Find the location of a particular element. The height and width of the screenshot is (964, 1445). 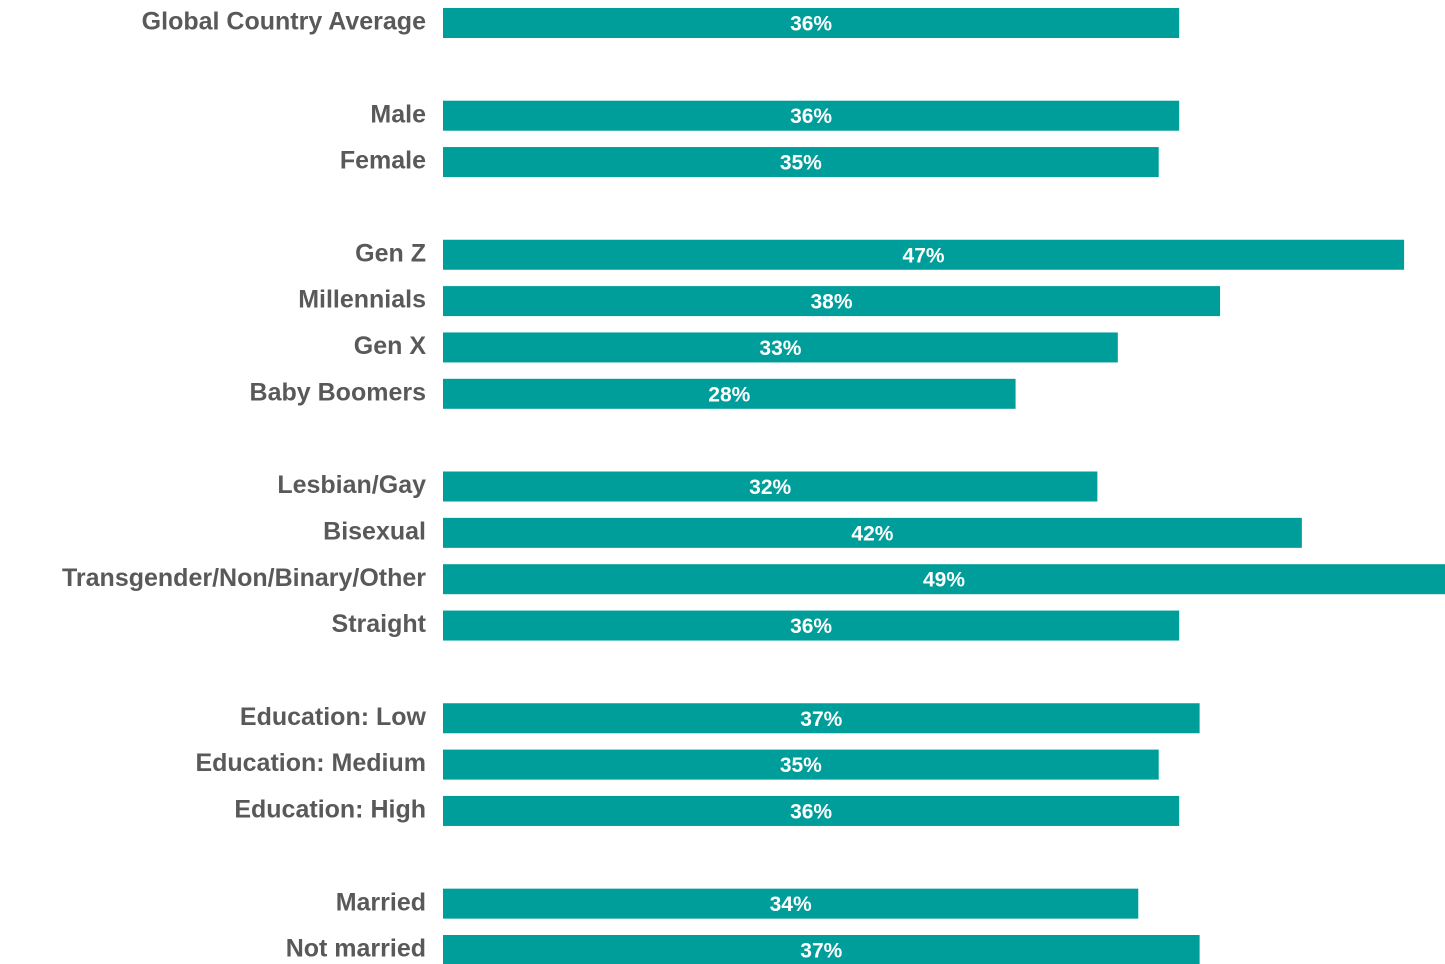

value-label: 28% is located at coordinates (729, 394).